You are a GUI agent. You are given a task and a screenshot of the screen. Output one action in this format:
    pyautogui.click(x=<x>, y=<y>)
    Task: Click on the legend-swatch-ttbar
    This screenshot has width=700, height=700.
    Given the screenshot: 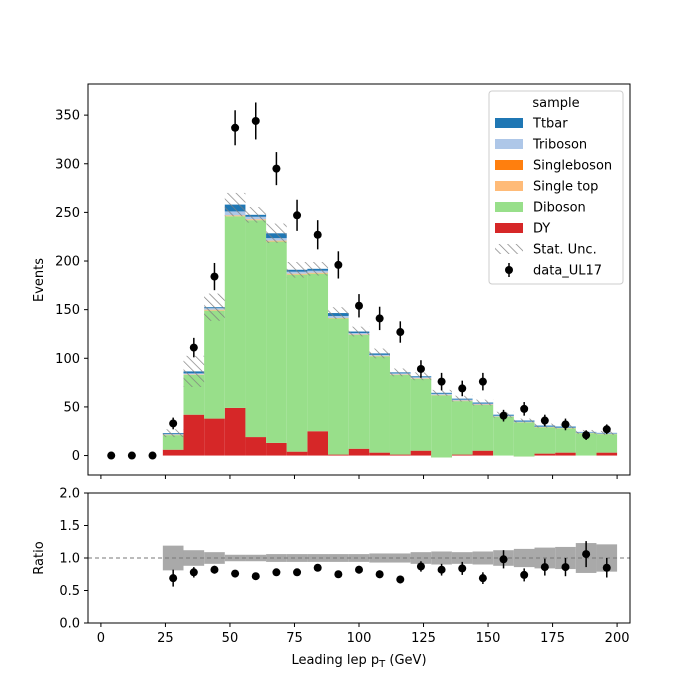 What is the action you would take?
    pyautogui.click(x=509, y=123)
    